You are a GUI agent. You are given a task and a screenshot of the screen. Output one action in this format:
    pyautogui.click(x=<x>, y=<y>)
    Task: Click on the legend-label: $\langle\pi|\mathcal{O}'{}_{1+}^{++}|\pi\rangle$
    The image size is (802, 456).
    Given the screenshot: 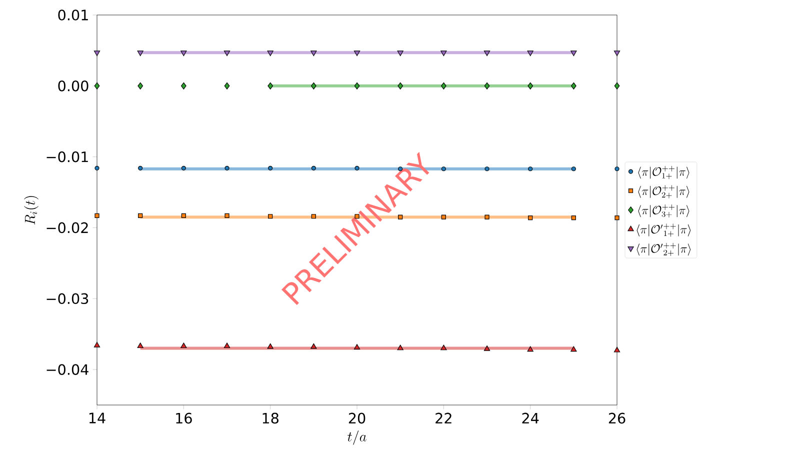 What is the action you would take?
    pyautogui.click(x=663, y=230)
    